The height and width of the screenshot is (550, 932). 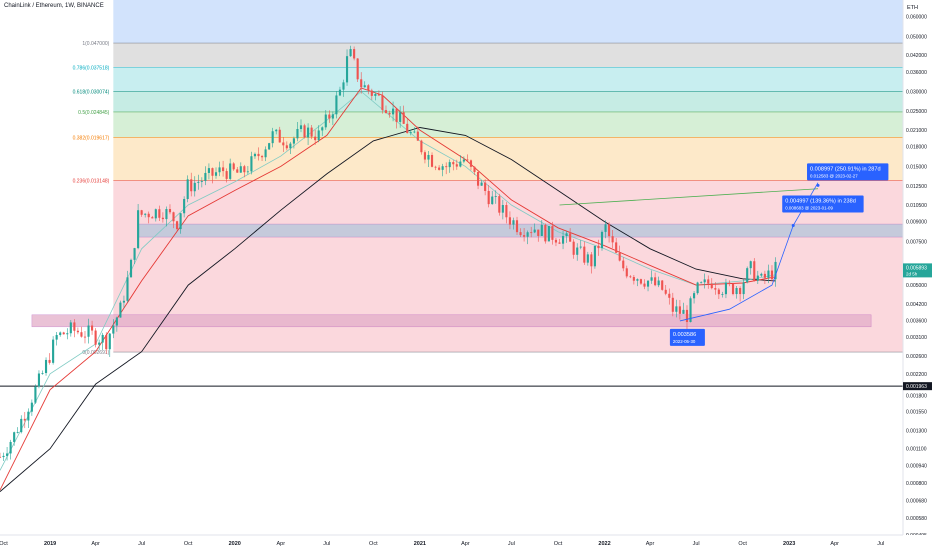 What do you see at coordinates (789, 544) in the screenshot?
I see `time-tick-label: 2023` at bounding box center [789, 544].